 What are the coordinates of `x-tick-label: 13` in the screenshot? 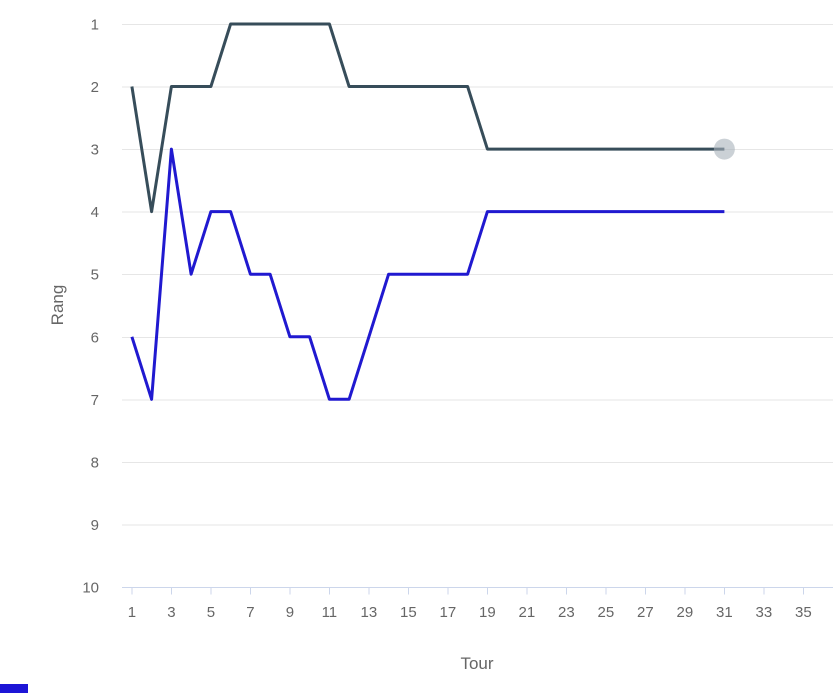 It's located at (369, 612).